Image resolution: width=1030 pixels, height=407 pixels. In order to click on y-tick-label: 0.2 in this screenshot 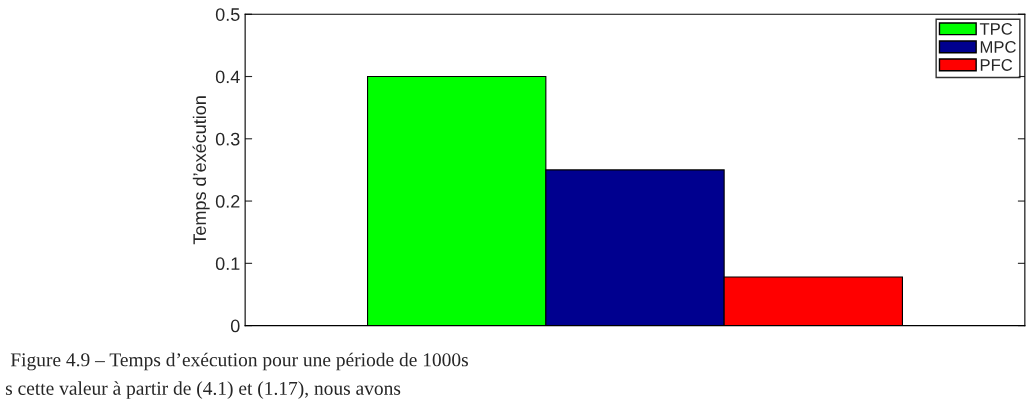, I will do `click(227, 201)`.